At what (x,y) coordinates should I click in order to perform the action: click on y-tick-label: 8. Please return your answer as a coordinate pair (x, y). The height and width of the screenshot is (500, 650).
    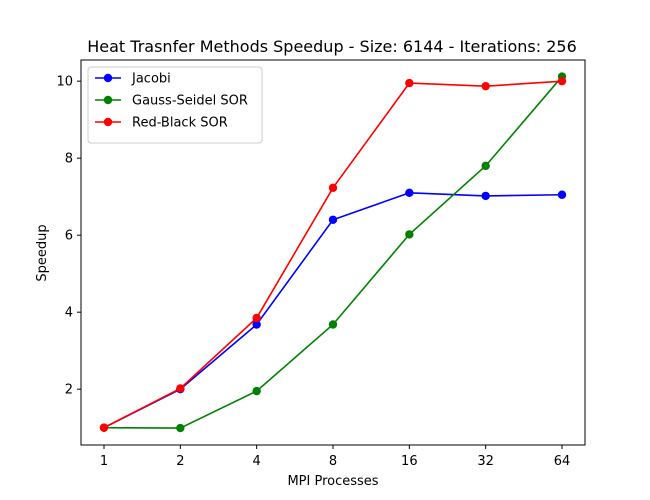
    Looking at the image, I should click on (69, 159).